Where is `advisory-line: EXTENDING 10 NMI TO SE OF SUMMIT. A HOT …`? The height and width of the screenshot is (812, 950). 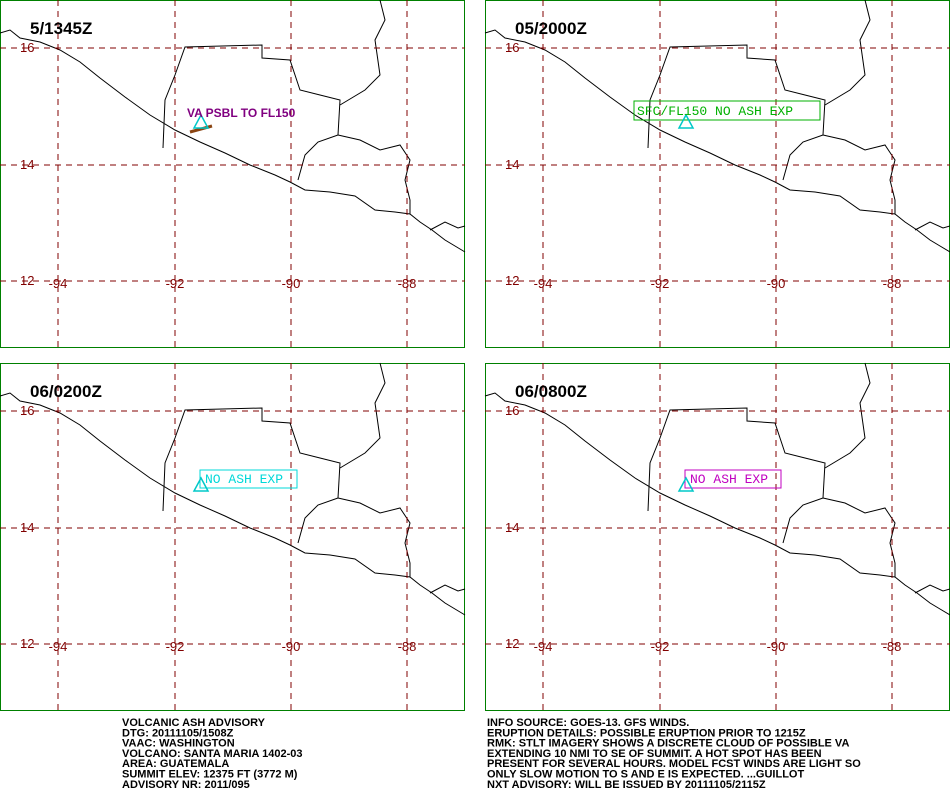
advisory-line: EXTENDING 10 NMI TO SE OF SUMMIT. A HOT … is located at coordinates (654, 754).